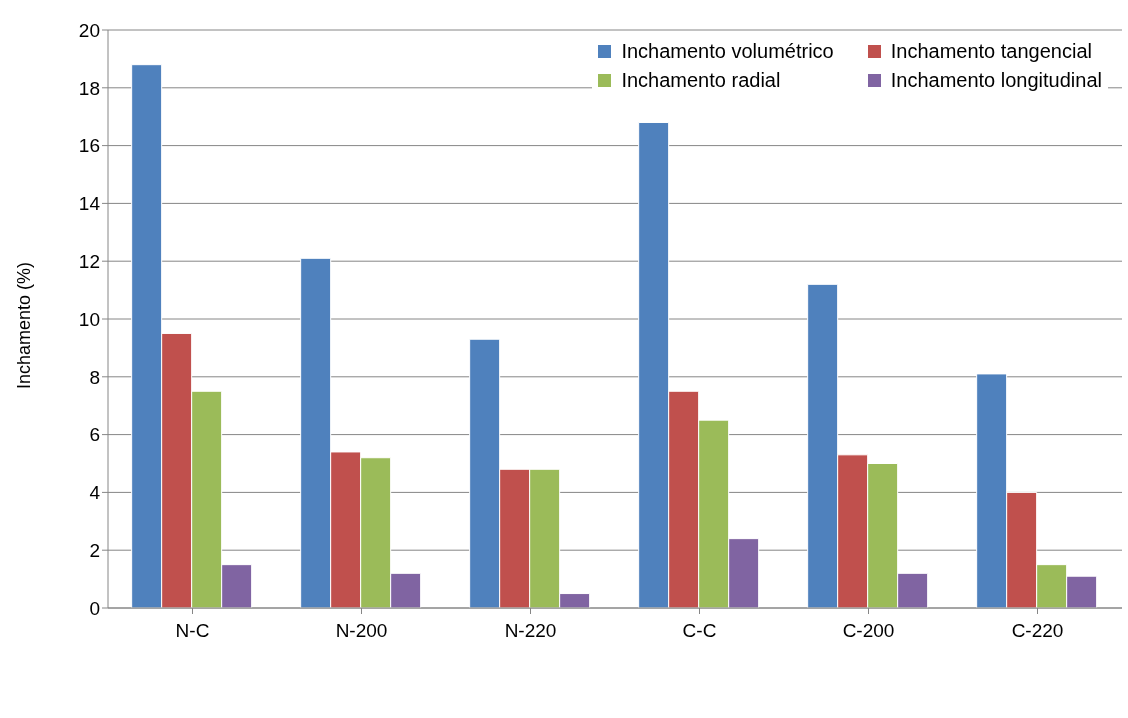 This screenshot has height=718, width=1128. I want to click on x-tick-label: N-C, so click(192, 631).